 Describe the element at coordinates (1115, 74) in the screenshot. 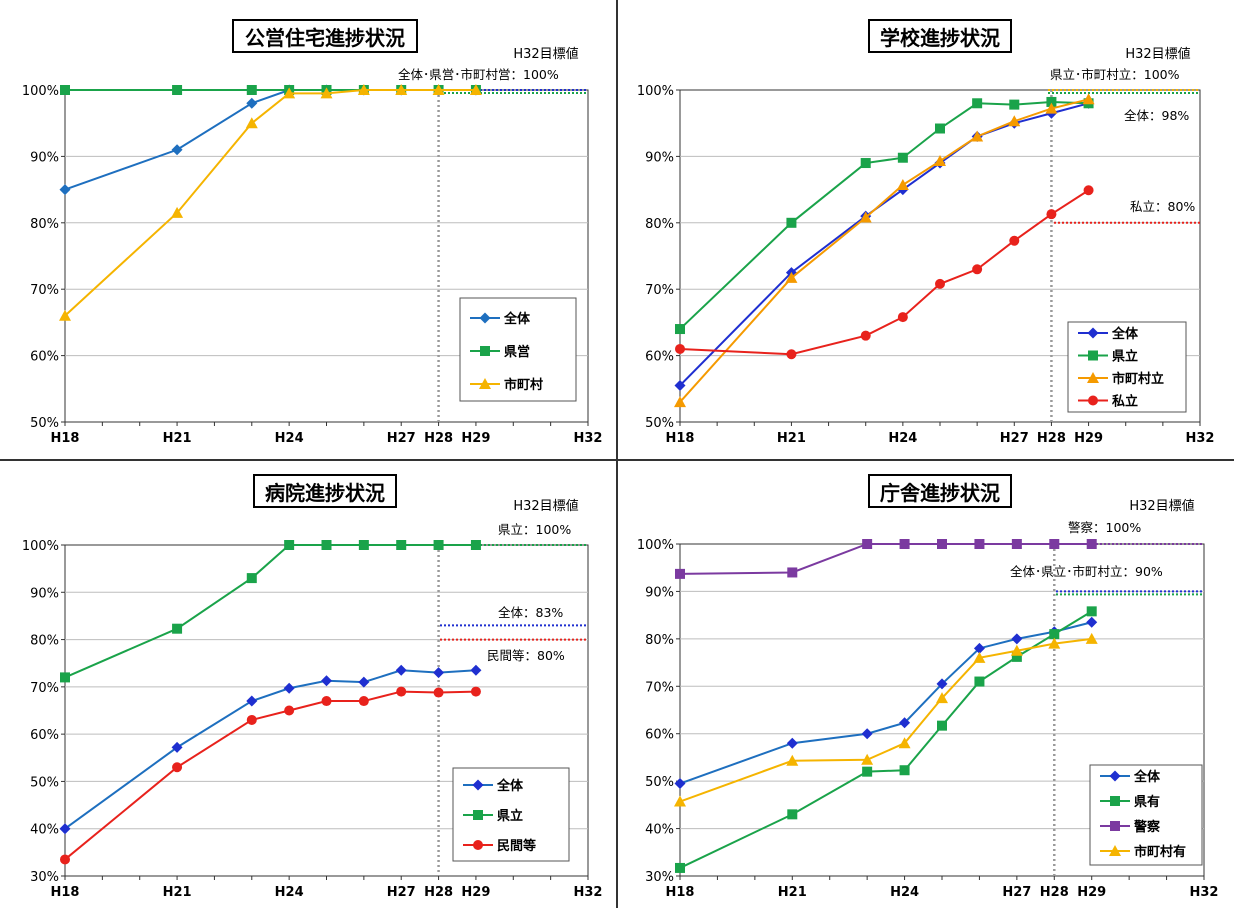

I see `target-label: 県立･市町村立：100%` at that location.